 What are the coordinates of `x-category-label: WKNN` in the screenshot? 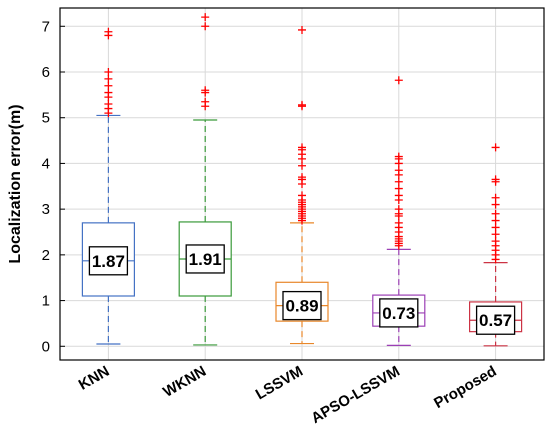 It's located at (184, 382).